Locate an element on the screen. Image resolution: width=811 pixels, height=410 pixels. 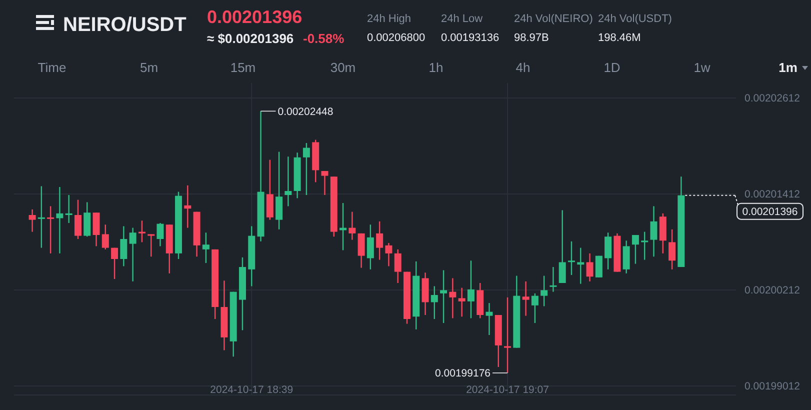
text: 24h Vol(USDT) is located at coordinates (635, 19).